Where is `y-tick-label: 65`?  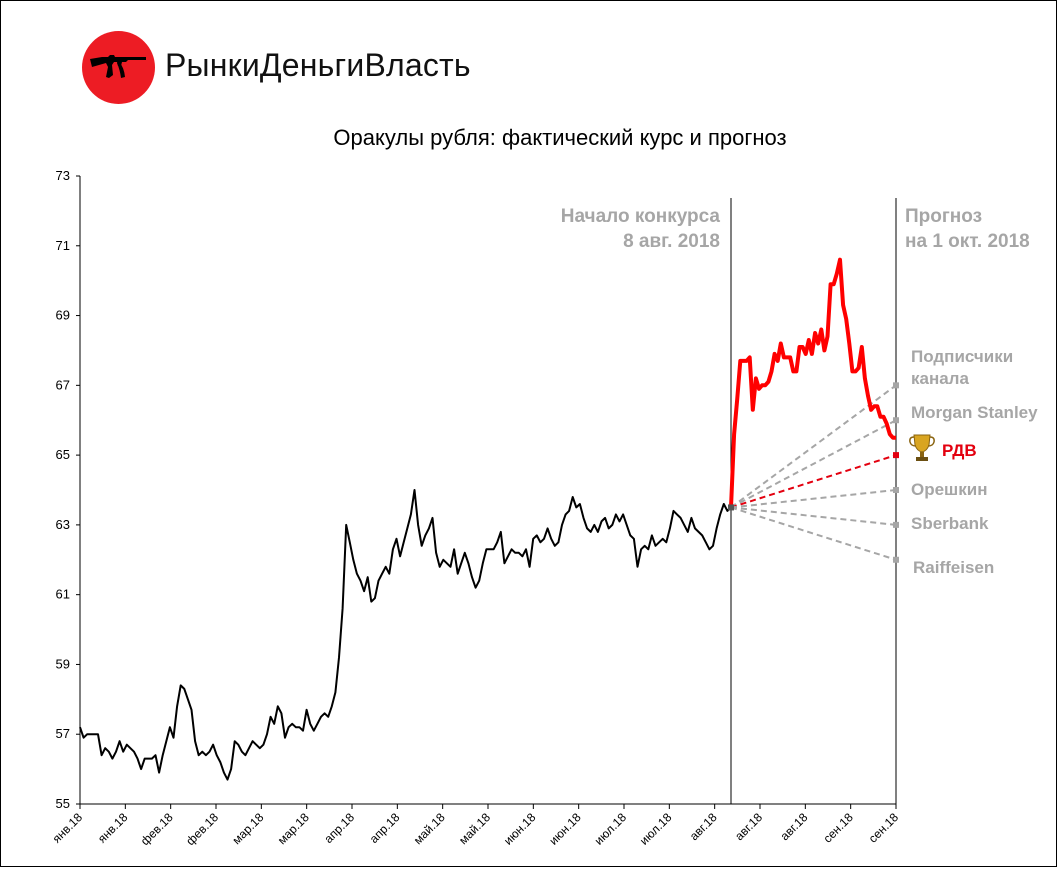 y-tick-label: 65 is located at coordinates (63, 454).